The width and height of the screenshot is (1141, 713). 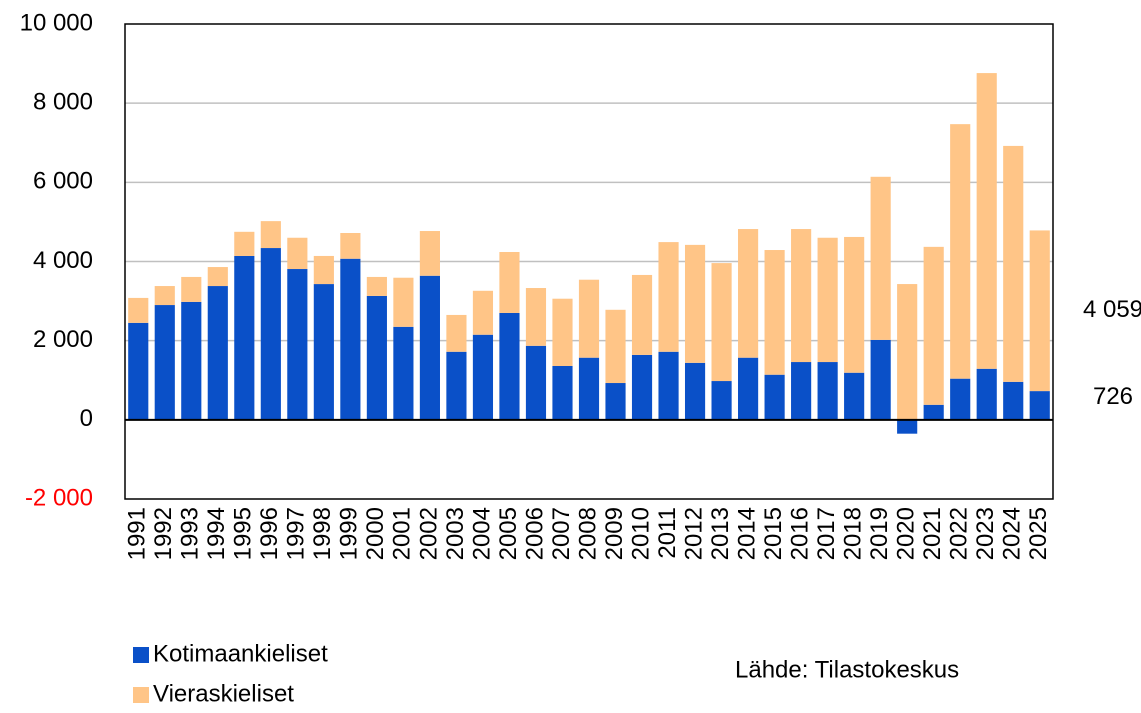 I want to click on x-tick-label: 2010, so click(x=640, y=533).